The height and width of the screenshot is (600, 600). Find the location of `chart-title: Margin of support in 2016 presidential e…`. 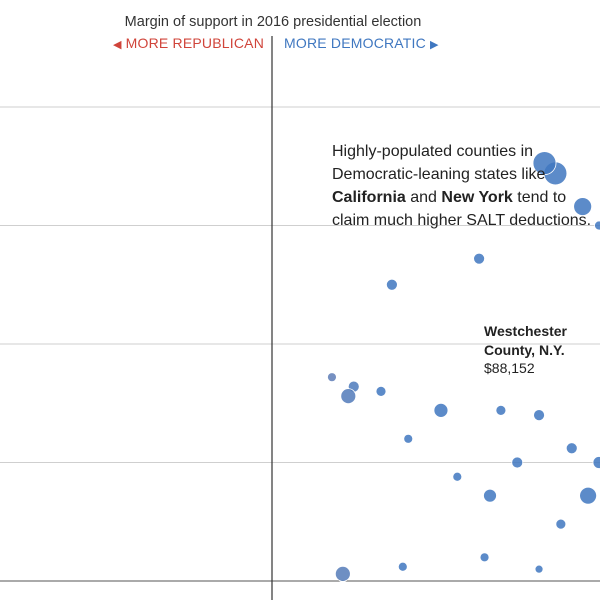

chart-title: Margin of support in 2016 presidential e… is located at coordinates (273, 22).